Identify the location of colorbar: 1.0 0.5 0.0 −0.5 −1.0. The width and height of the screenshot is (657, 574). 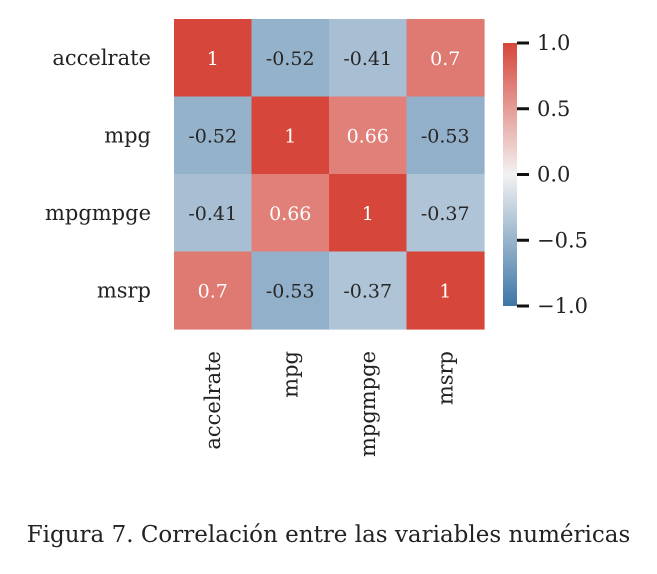
(545, 174).